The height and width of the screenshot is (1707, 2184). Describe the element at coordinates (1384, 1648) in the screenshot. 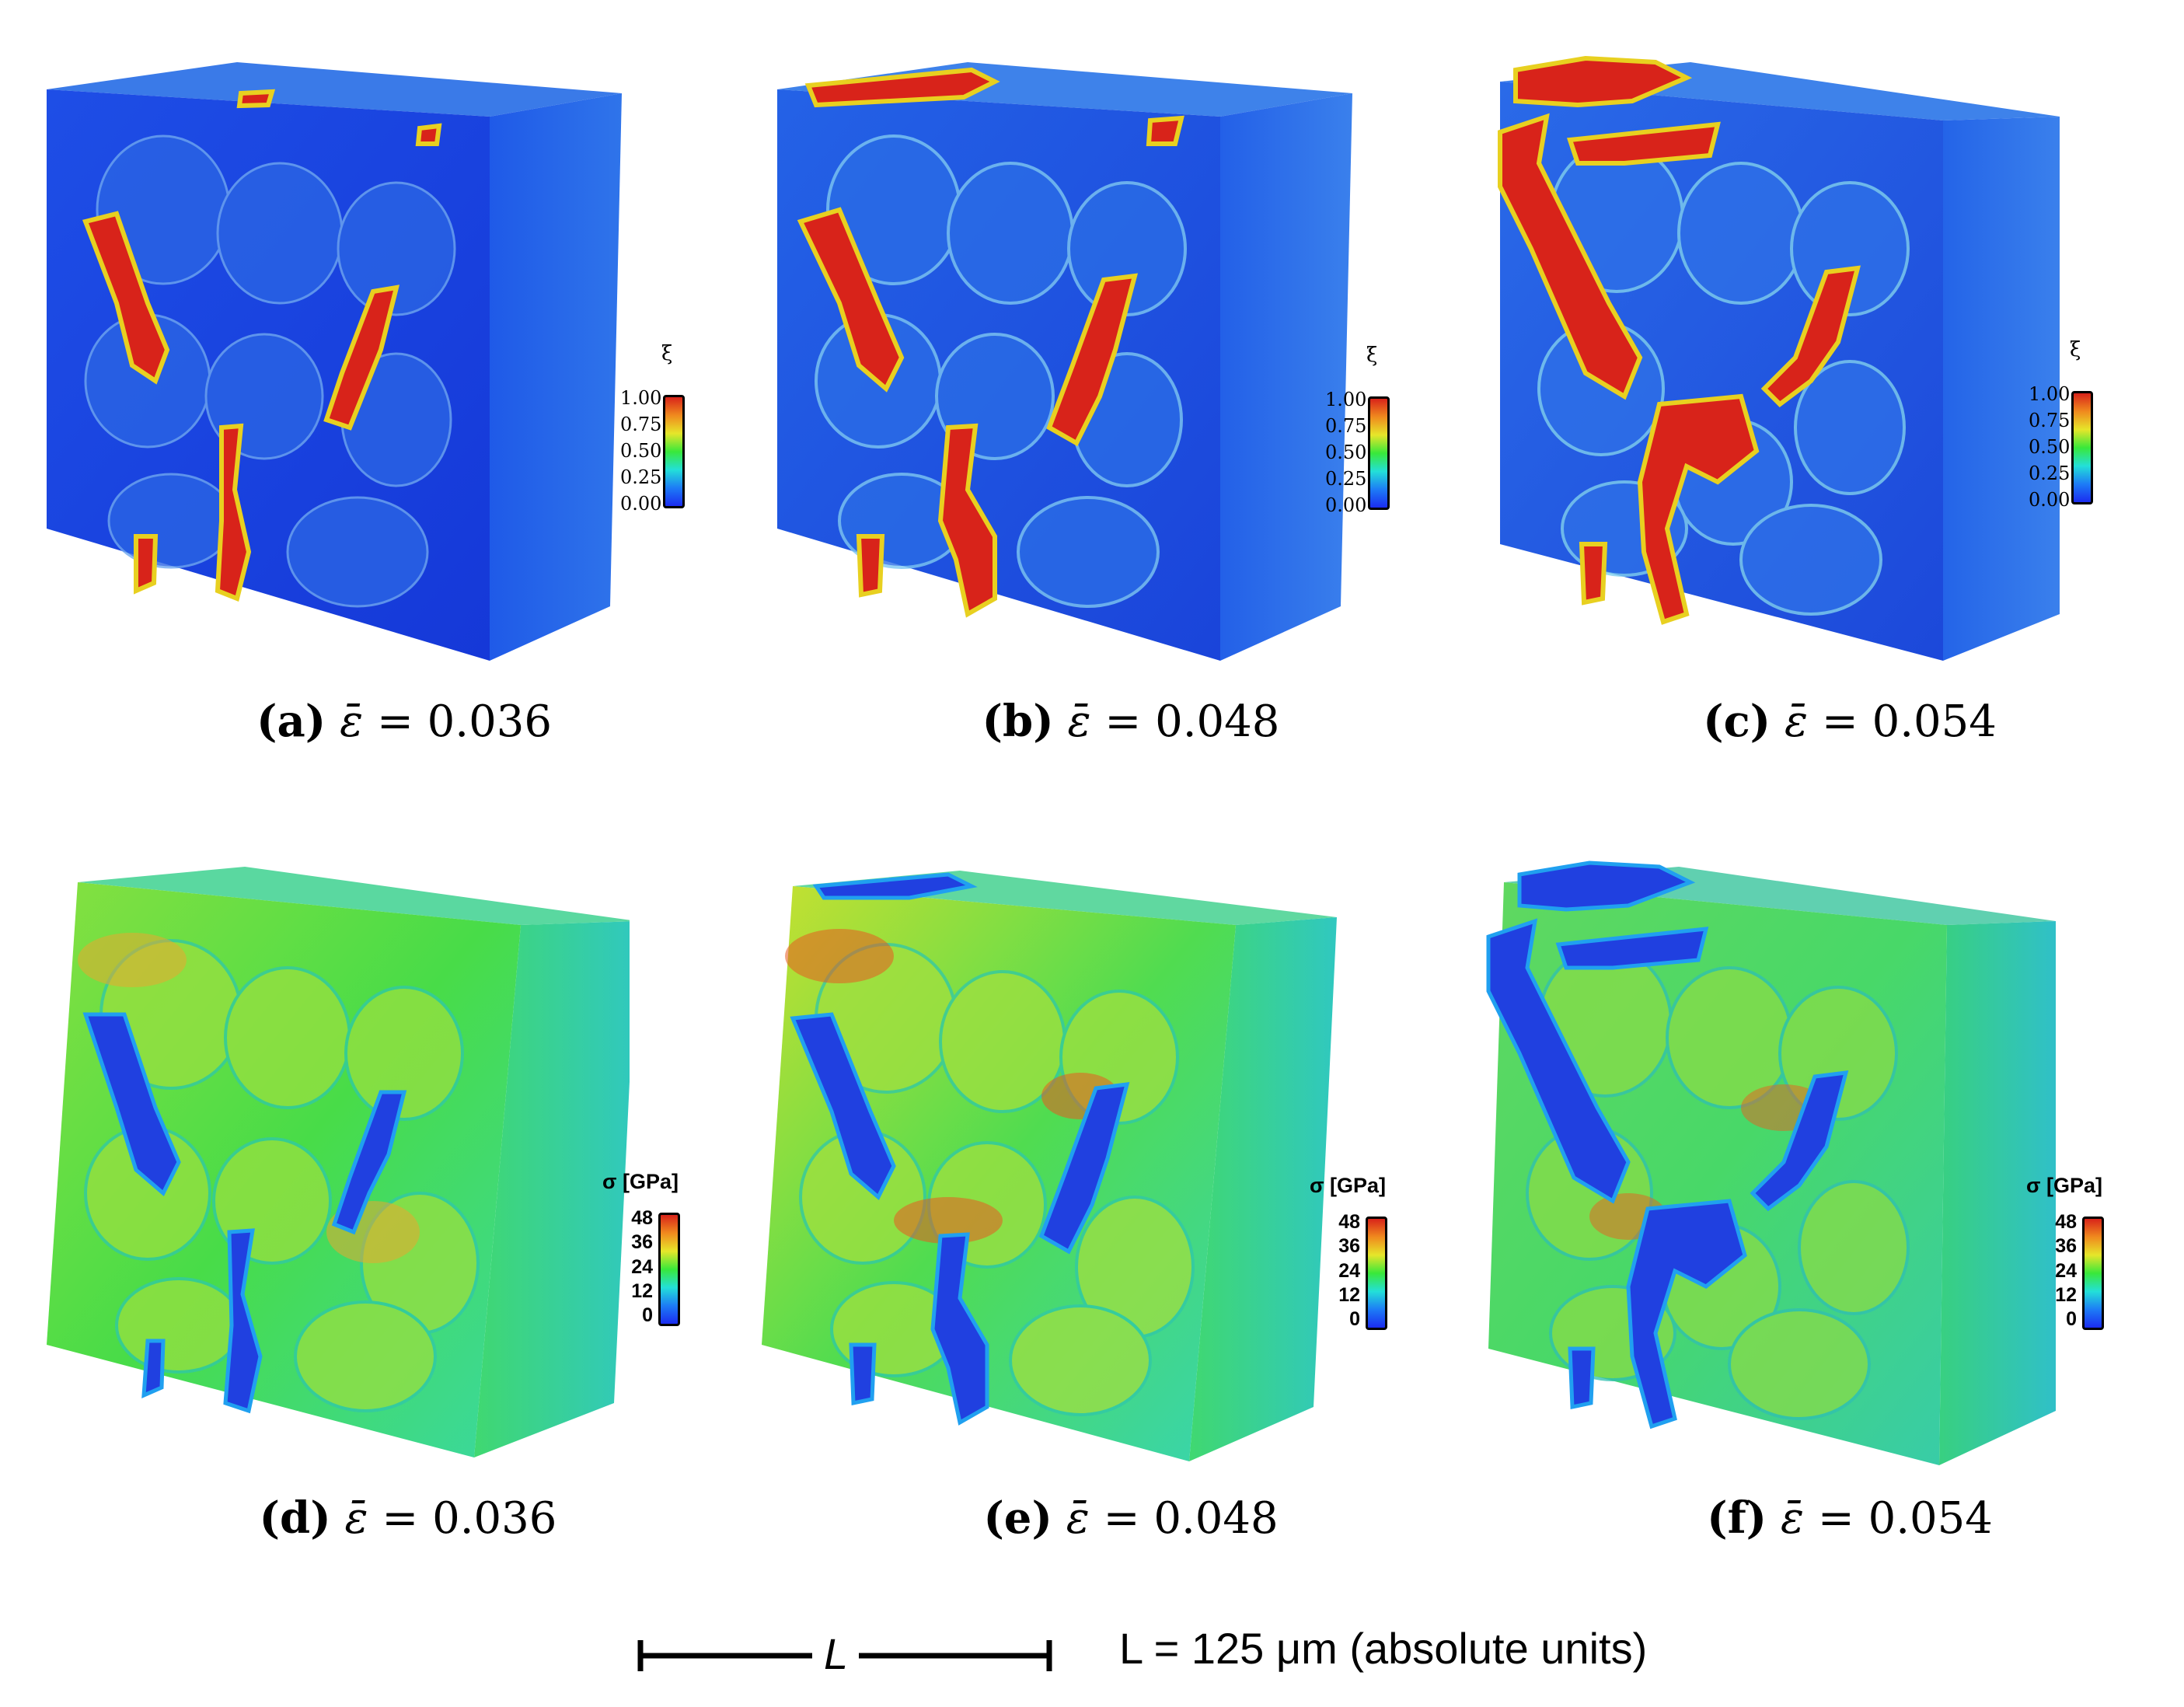

I see `scale-note: L = 125 μm (absolute units)` at that location.